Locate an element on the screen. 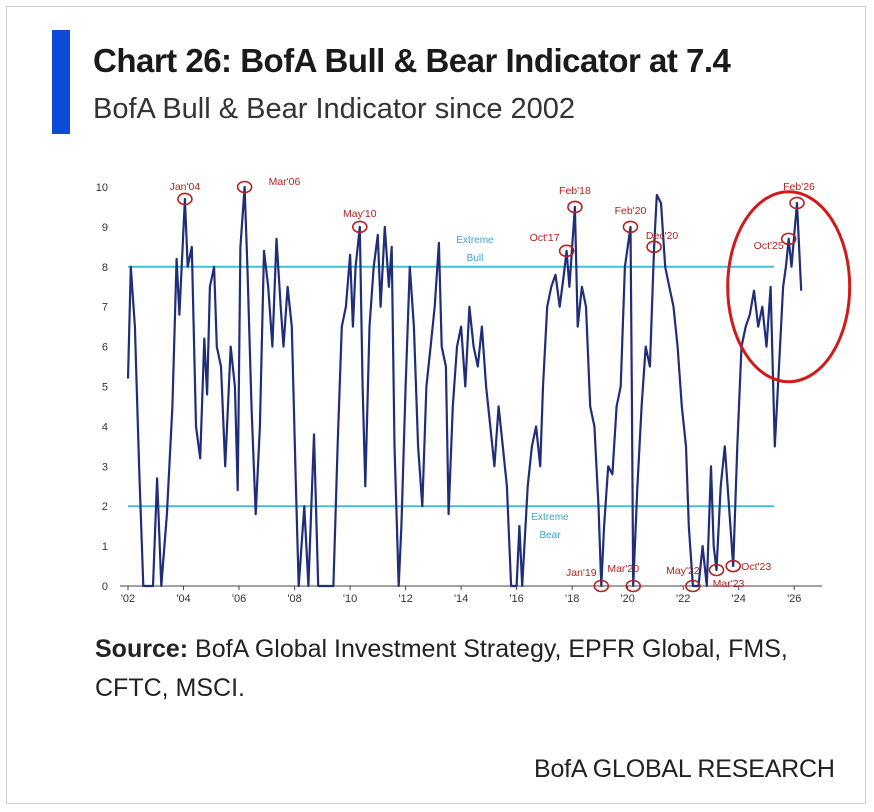  annotation-label: May'10 is located at coordinates (360, 214).